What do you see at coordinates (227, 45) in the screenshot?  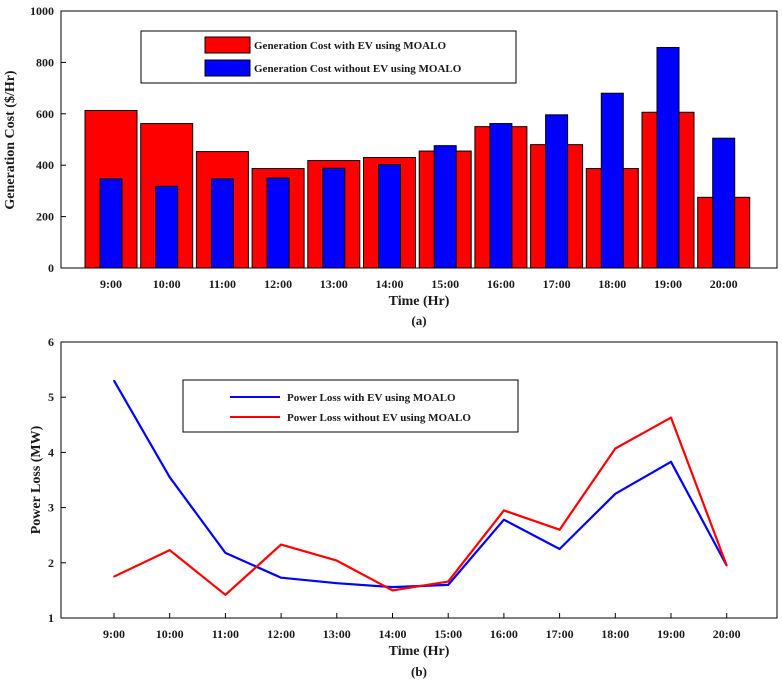 I see `legend-swatch-with-ev` at bounding box center [227, 45].